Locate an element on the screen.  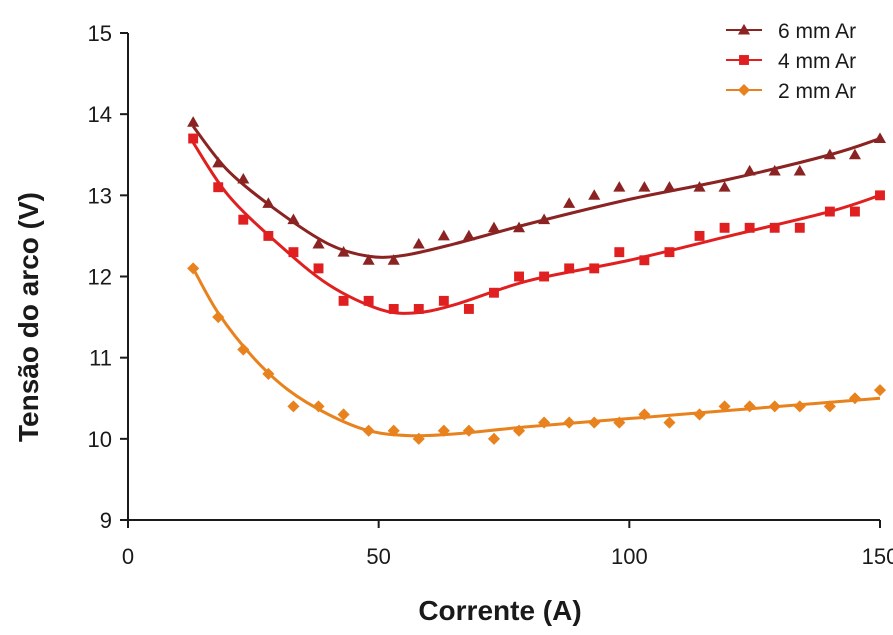
legend-label-6-mm-ar: 6 mm Ar is located at coordinates (817, 31).